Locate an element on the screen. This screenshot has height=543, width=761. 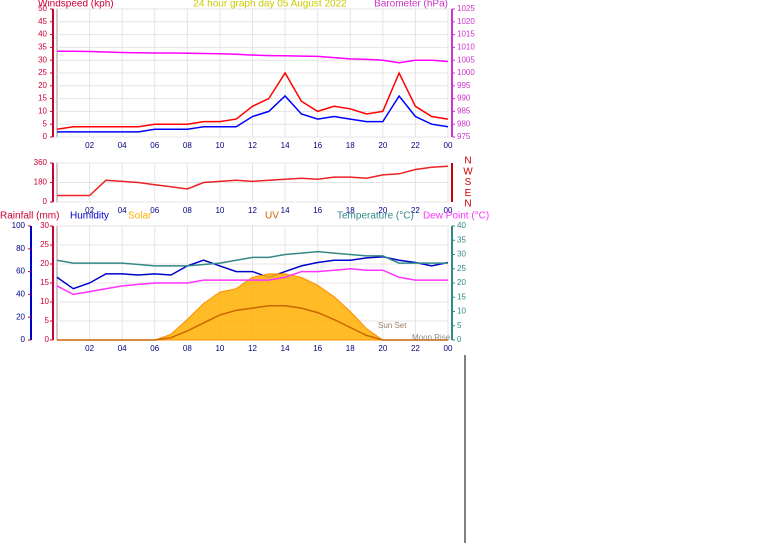
y2-tick-label: 35 is located at coordinates (461, 239).